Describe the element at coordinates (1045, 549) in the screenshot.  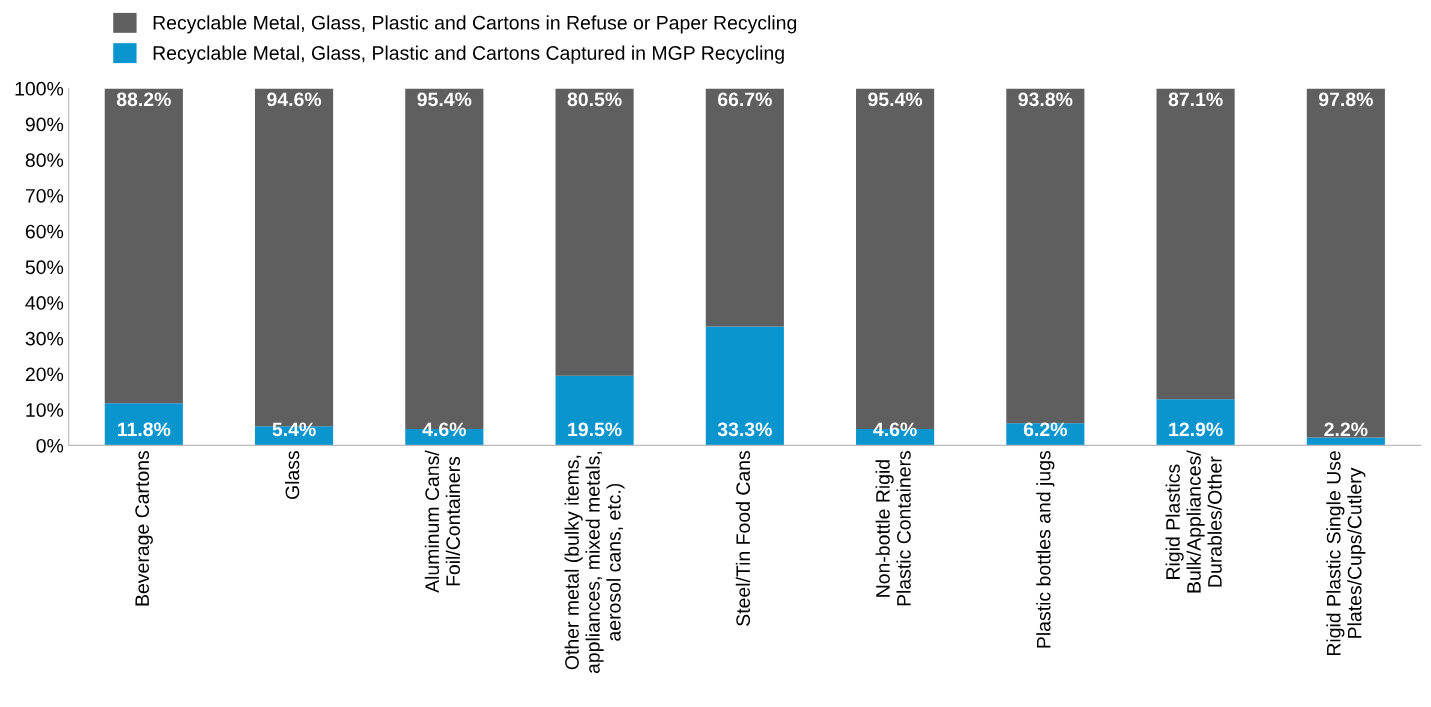
I see `x-tick-label: Plastic bottles and jugs` at that location.